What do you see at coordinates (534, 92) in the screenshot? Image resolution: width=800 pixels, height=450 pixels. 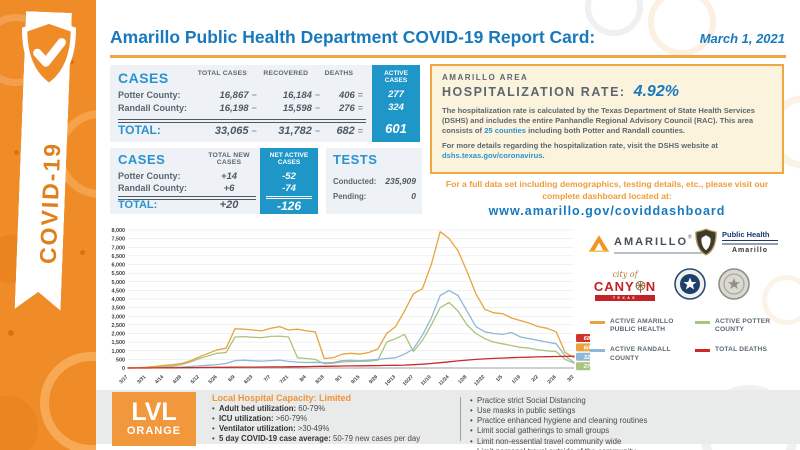 I see `hospitalization-rate-label: HOSPITALIZATION RATE:` at bounding box center [534, 92].